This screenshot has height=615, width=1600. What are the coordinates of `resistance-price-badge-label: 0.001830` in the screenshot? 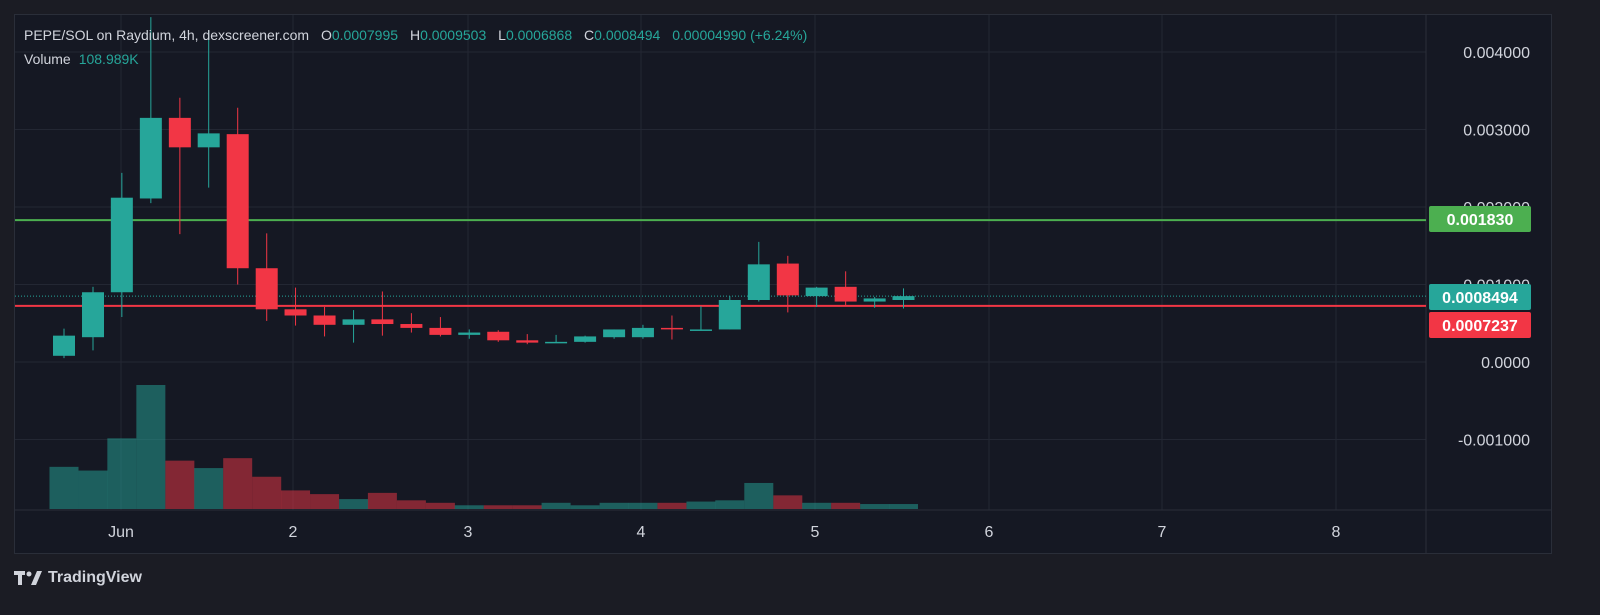 It's located at (1480, 220).